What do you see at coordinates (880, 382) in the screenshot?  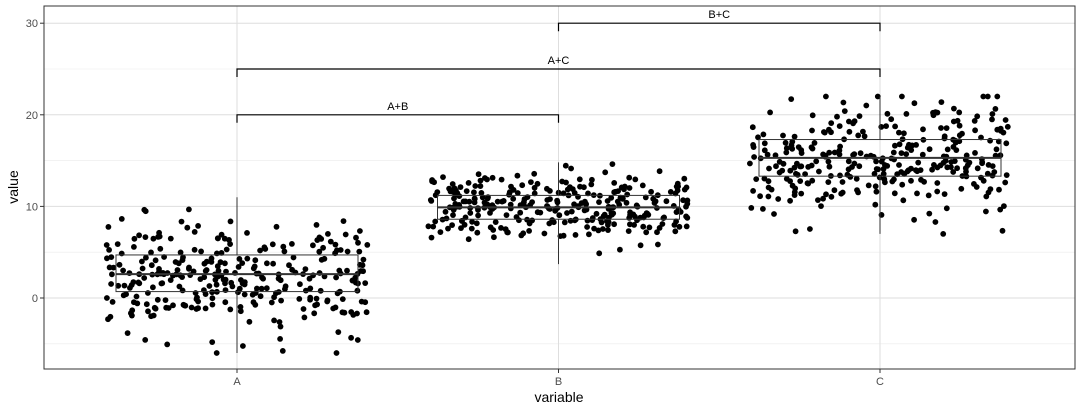 I see `x-tick-label: C` at bounding box center [880, 382].